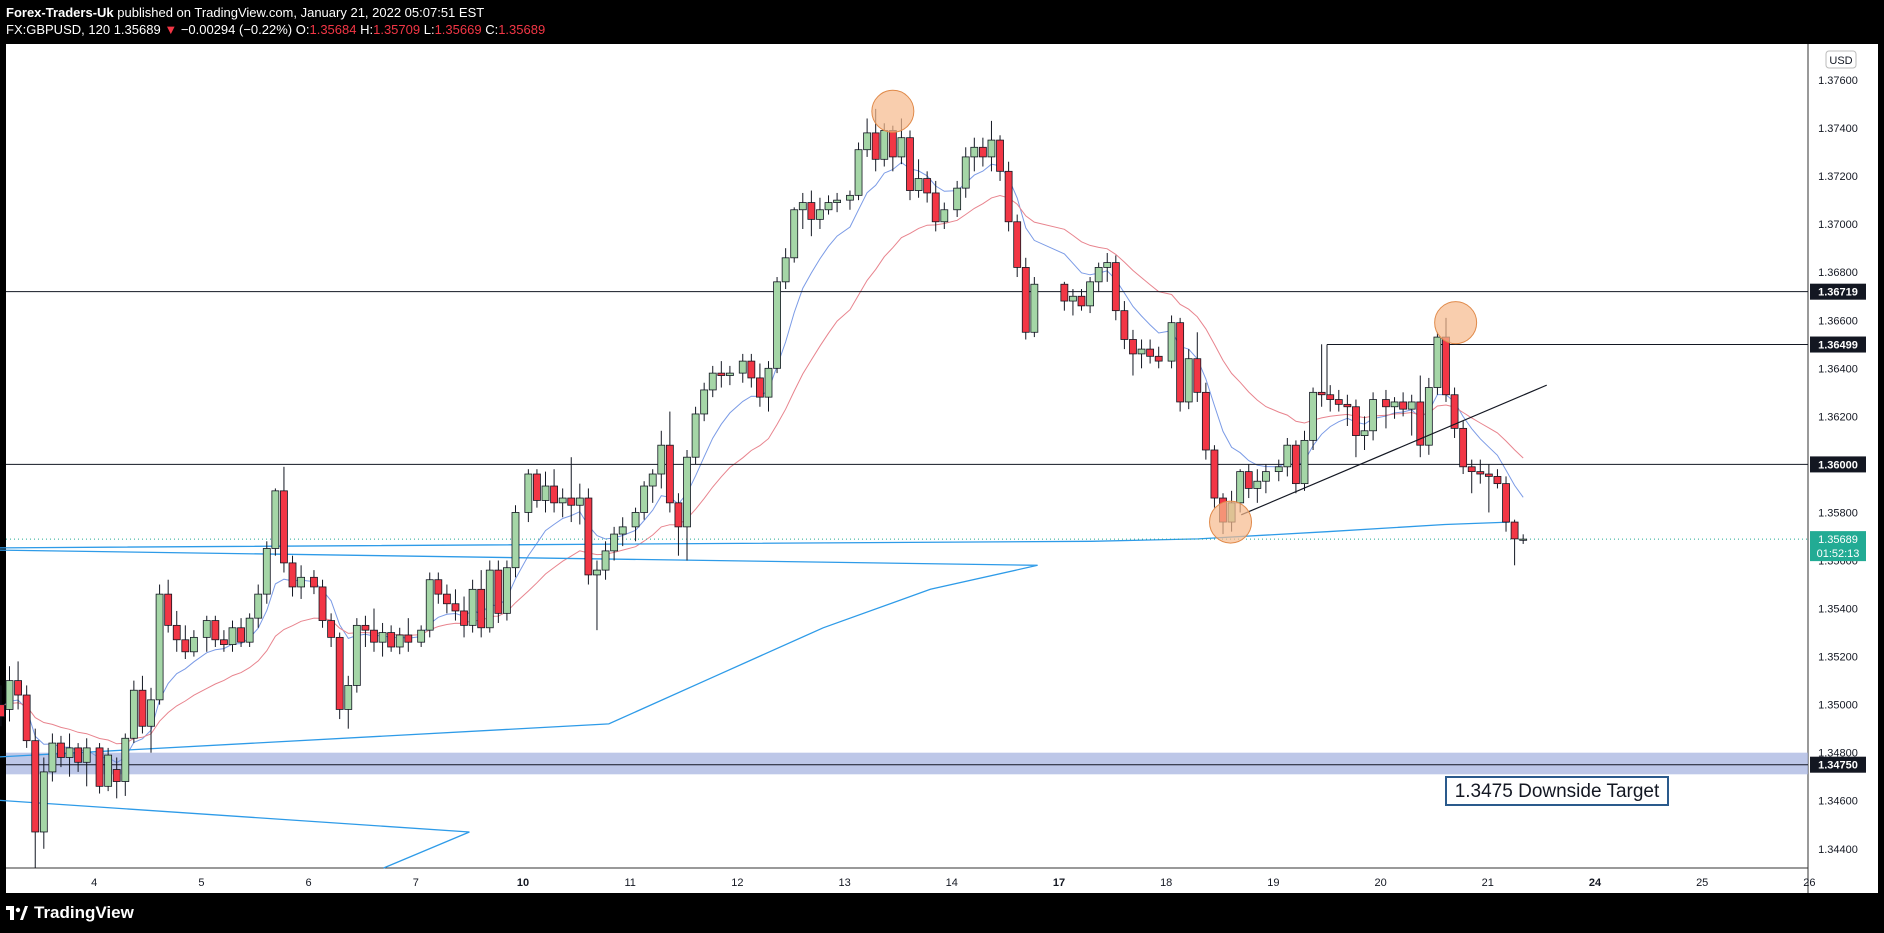 The height and width of the screenshot is (933, 1884). I want to click on open-label: O:, so click(302, 29).